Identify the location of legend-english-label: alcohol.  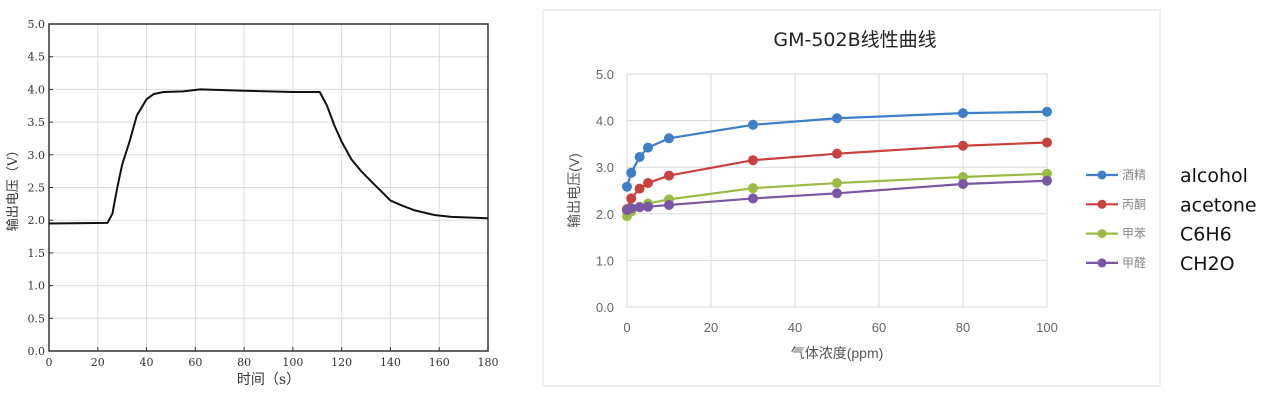
(1214, 176).